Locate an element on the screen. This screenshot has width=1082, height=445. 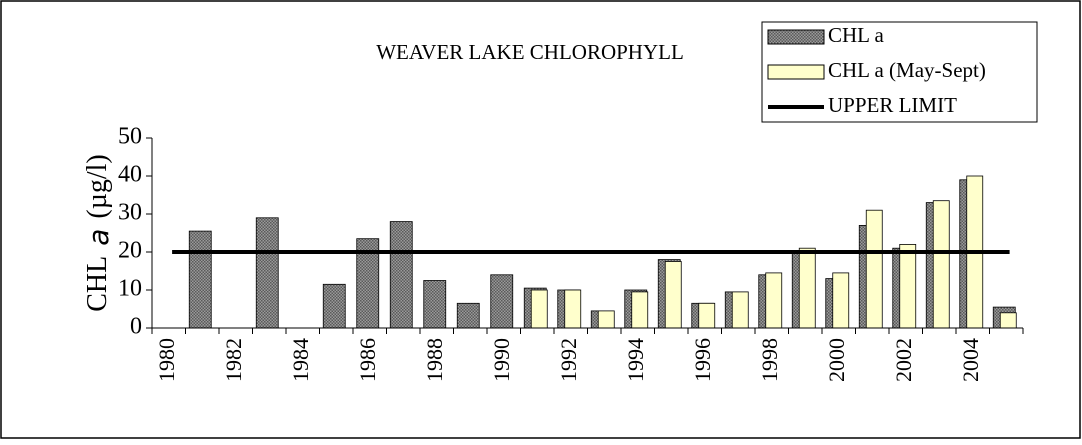
legend-label: CHL a is located at coordinates (856, 35).